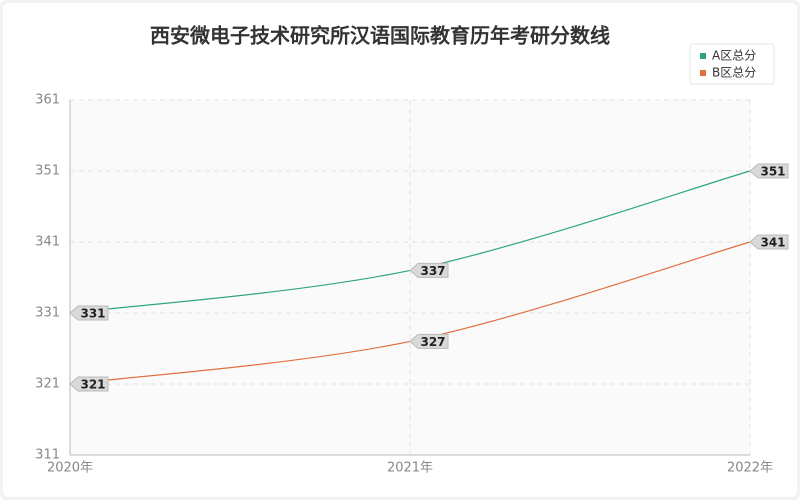 Image resolution: width=800 pixels, height=504 pixels. What do you see at coordinates (432, 271) in the screenshot?
I see `value-label: 337` at bounding box center [432, 271].